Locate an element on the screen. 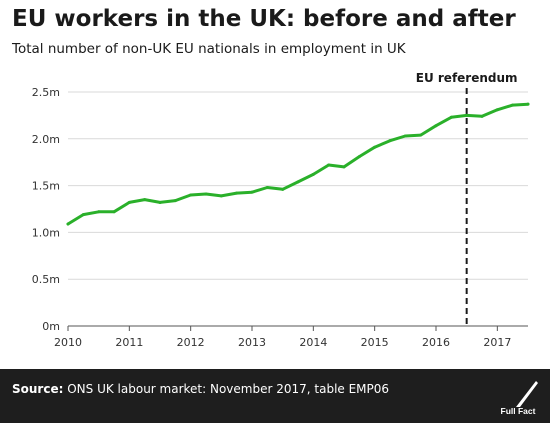 The width and height of the screenshot is (550, 423). x-tick-label: 2015 is located at coordinates (375, 342).